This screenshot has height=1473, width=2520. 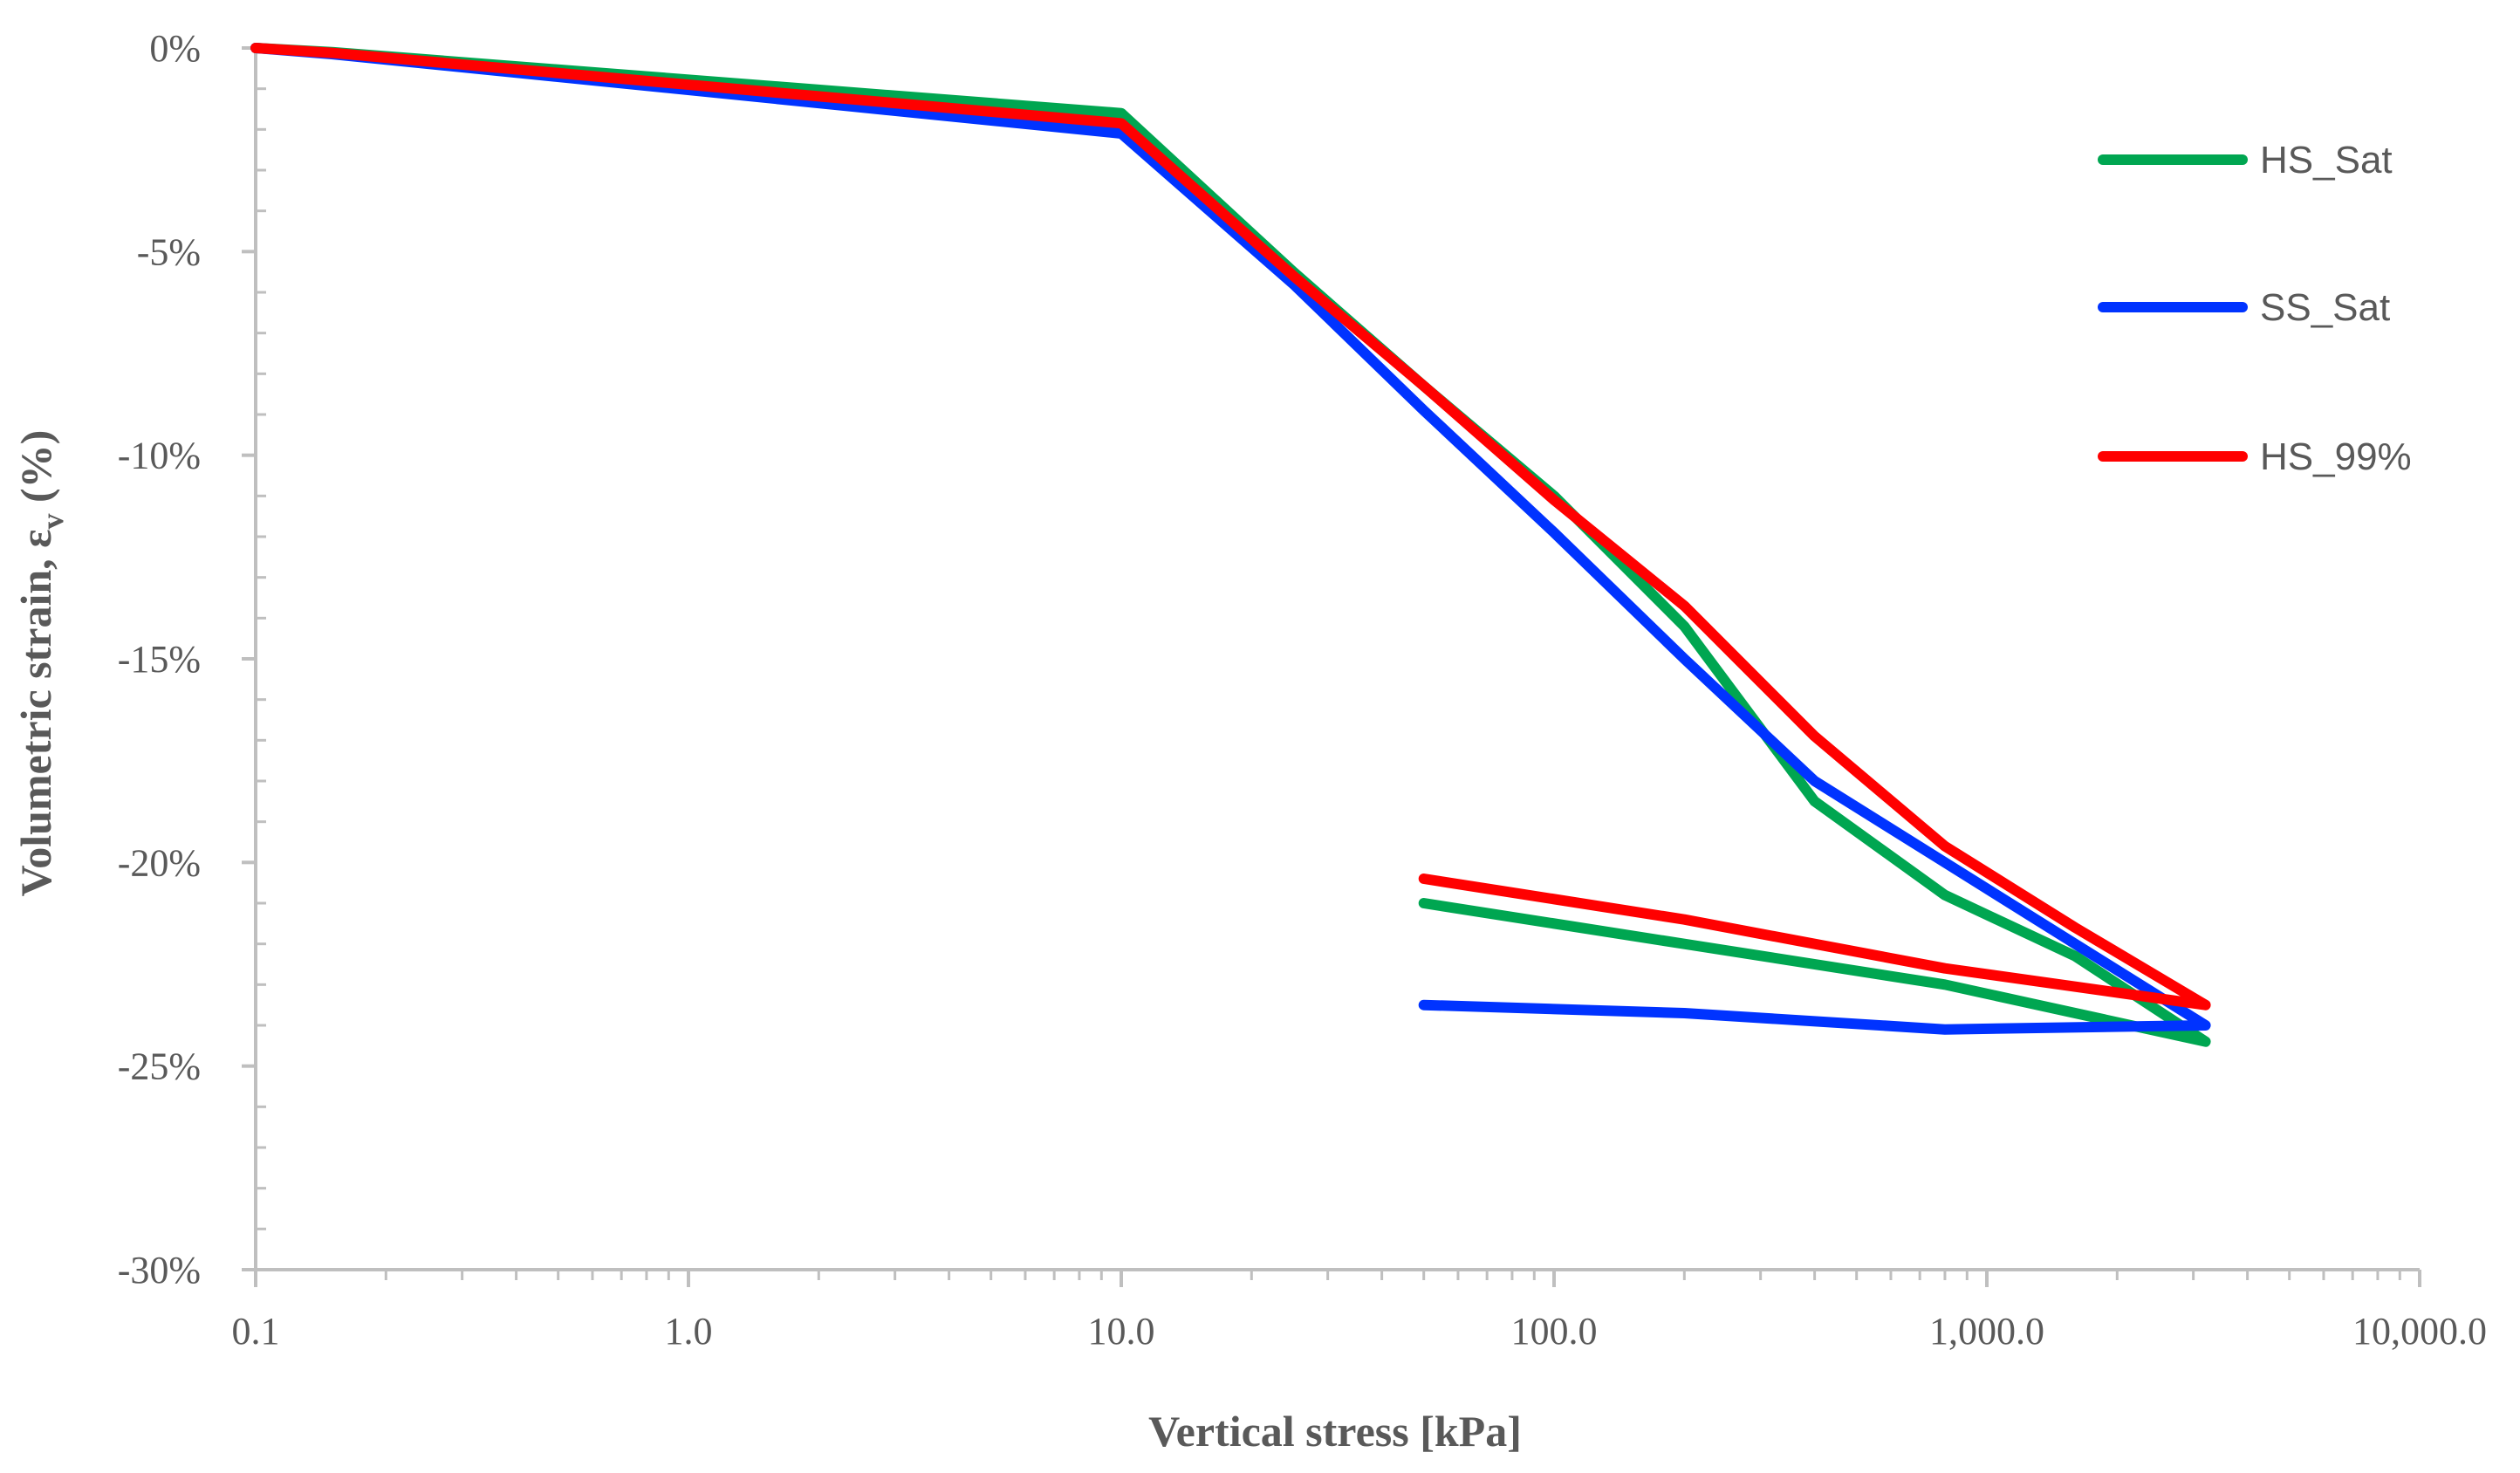 What do you see at coordinates (175, 49) in the screenshot?
I see `y-tick-label: 0%` at bounding box center [175, 49].